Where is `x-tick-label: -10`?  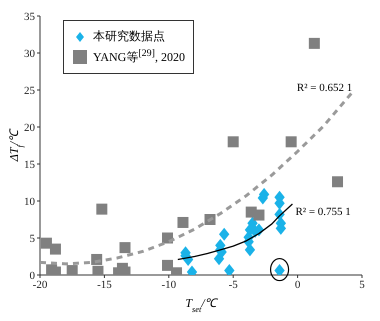
x-tick-label: -10 is located at coordinates (169, 284).